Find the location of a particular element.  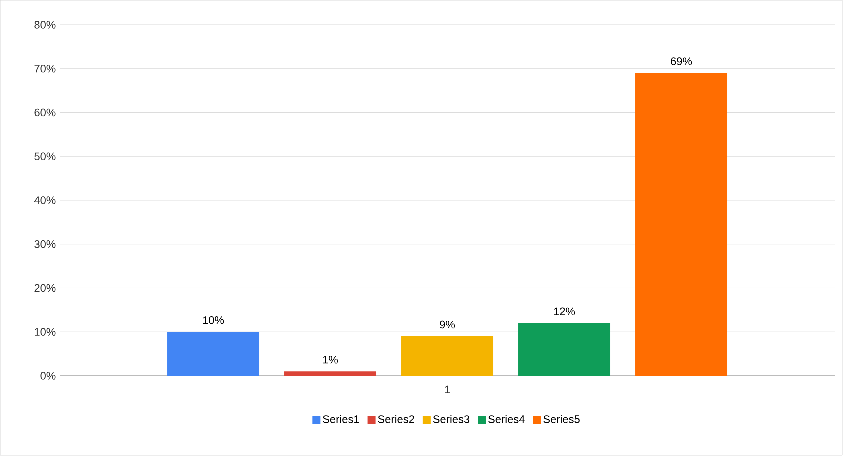

y-tick-label: 50% is located at coordinates (45, 156).